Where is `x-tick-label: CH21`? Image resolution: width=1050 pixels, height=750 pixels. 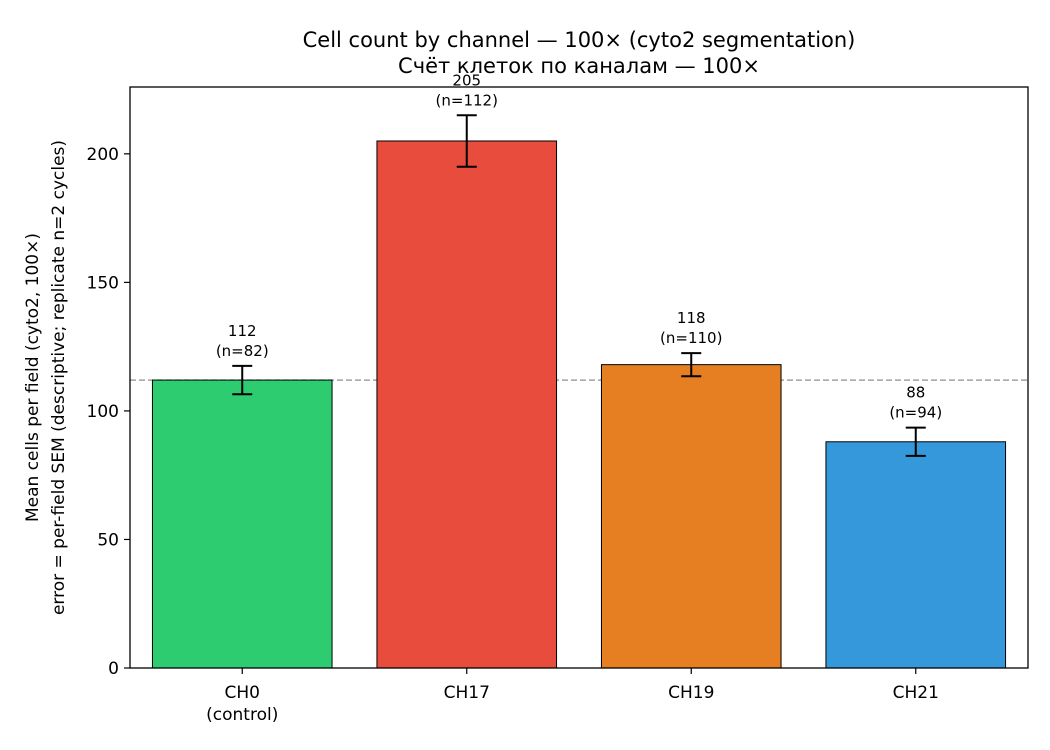 x-tick-label: CH21 is located at coordinates (916, 693).